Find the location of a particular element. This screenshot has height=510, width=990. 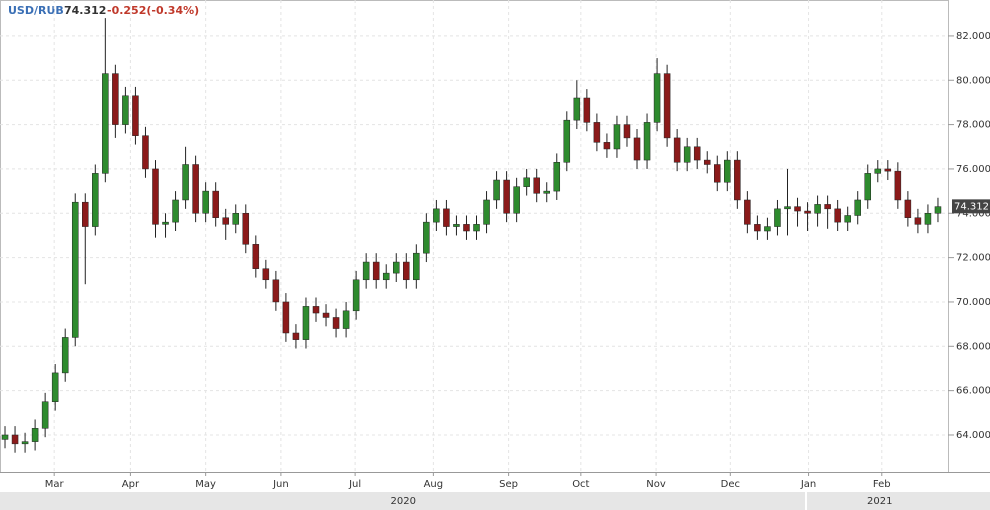

x-tick-label: Oct is located at coordinates (580, 484).